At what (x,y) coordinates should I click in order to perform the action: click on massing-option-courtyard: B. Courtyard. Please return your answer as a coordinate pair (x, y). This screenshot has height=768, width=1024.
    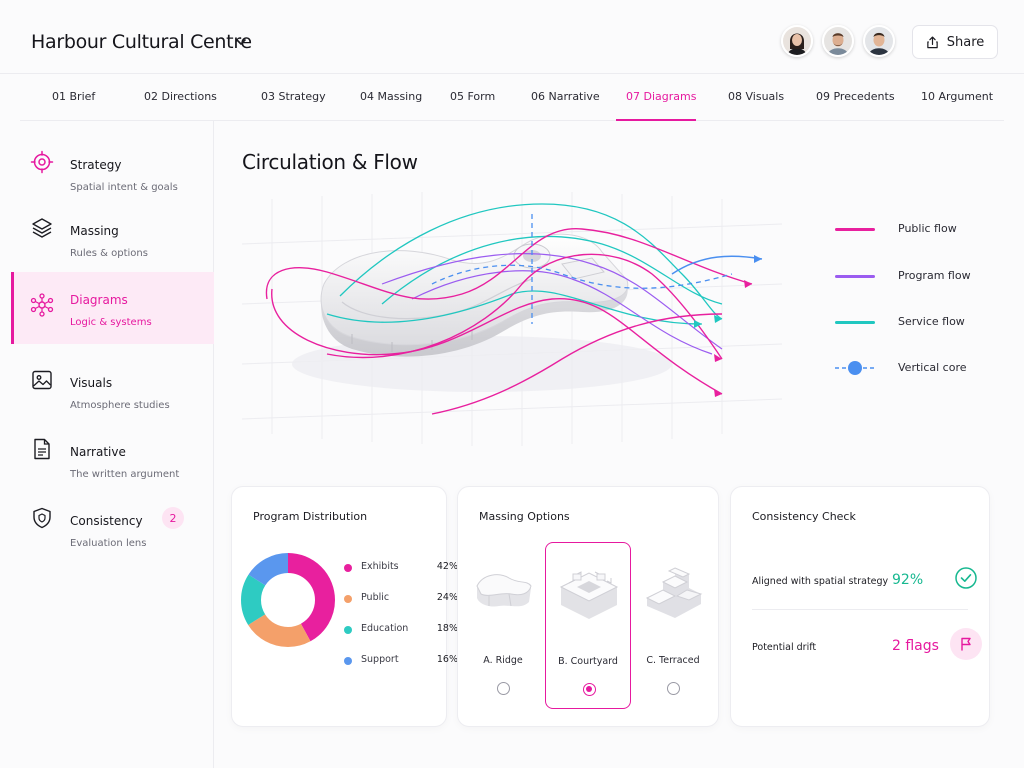
    Looking at the image, I should click on (588, 625).